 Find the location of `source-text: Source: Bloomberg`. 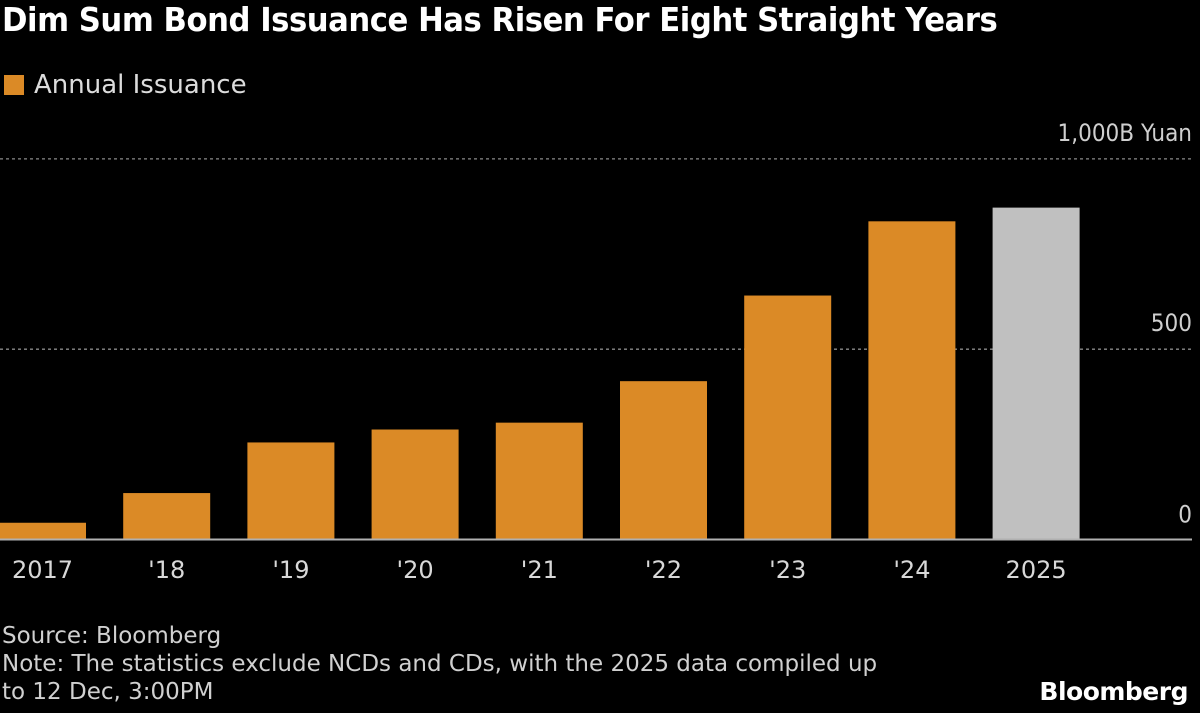

source-text: Source: Bloomberg is located at coordinates (112, 636).